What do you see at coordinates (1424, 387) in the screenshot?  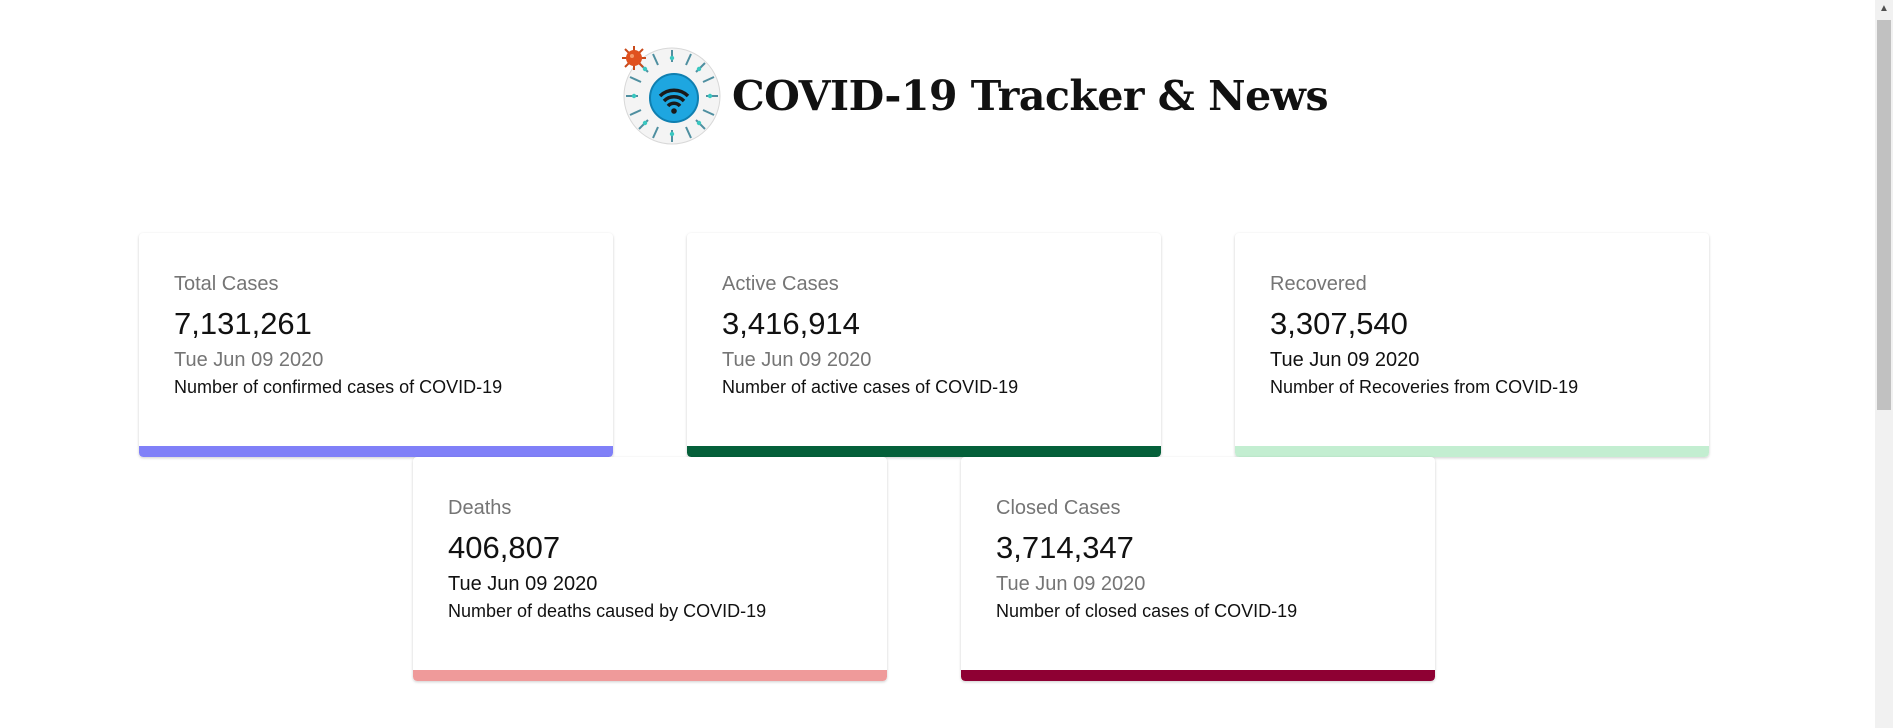 I see `card-description: Number of Recoveries from COVID-19` at bounding box center [1424, 387].